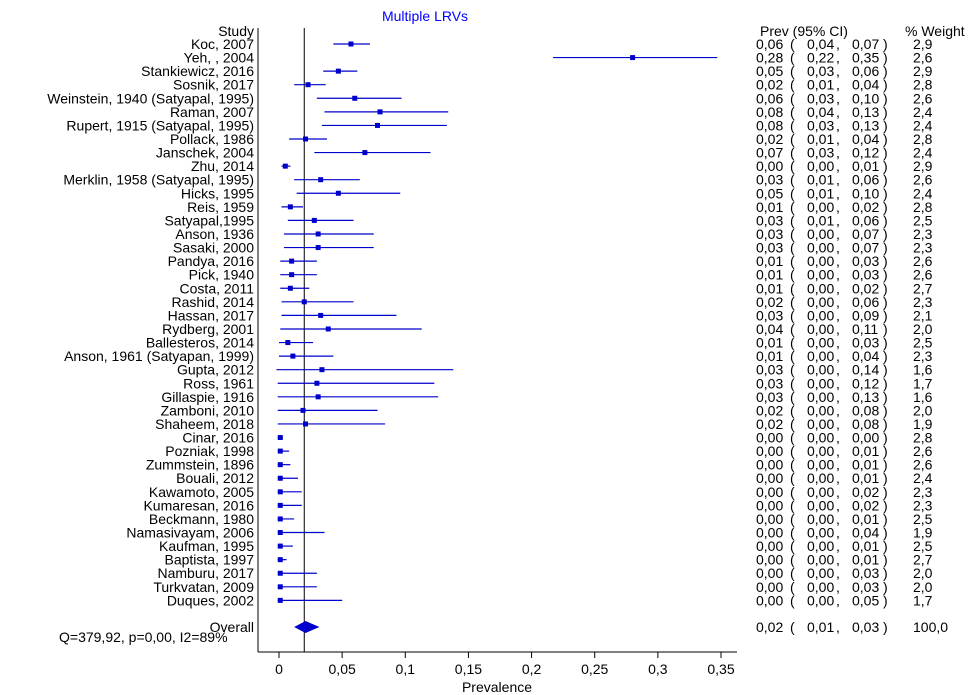  Describe the element at coordinates (159, 356) in the screenshot. I see `study-label: Anson, 1961 (Satyapan, 1999)` at that location.